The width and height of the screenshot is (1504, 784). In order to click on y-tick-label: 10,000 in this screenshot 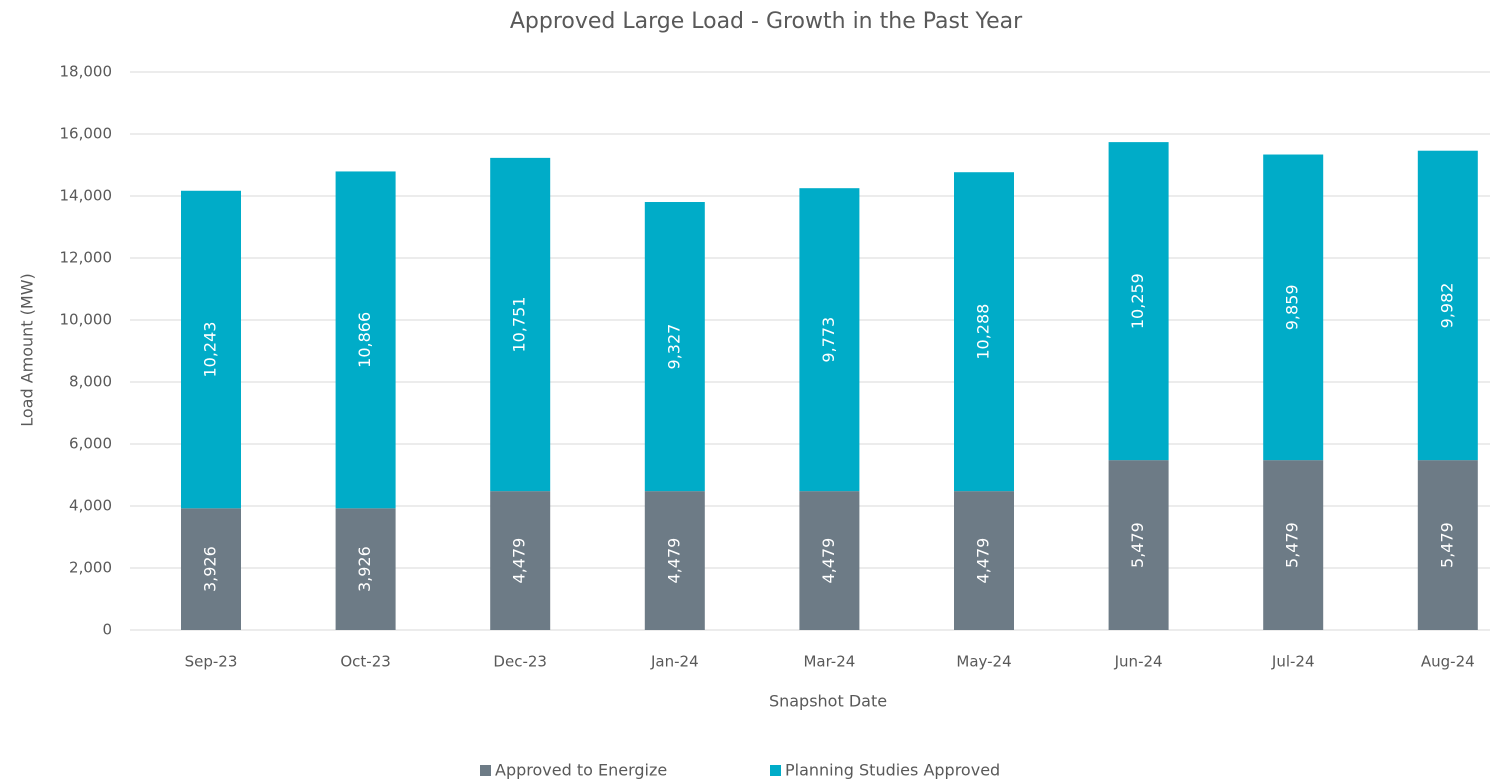, I will do `click(86, 320)`.